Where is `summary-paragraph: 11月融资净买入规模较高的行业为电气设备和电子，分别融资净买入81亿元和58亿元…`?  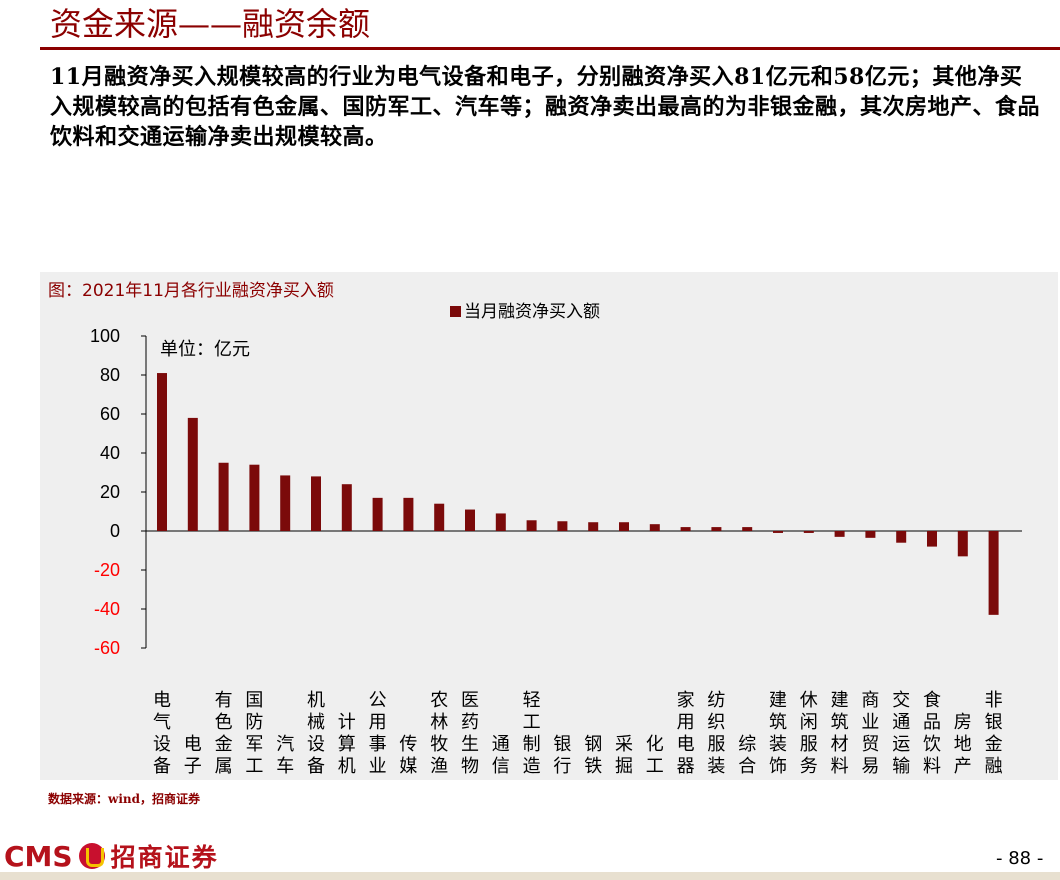
summary-paragraph: 11月融资净买入规模较高的行业为电气设备和电子，分别融资净买入81亿元和58亿元… is located at coordinates (545, 107).